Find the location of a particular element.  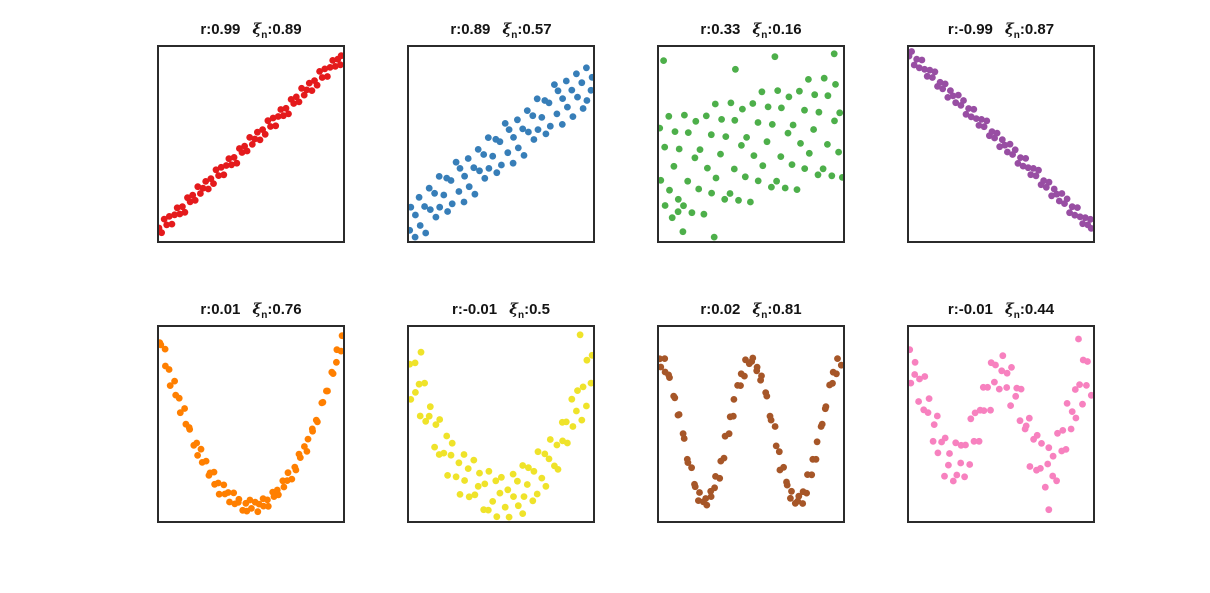

r-value-label: r:-0.99 is located at coordinates (970, 29).